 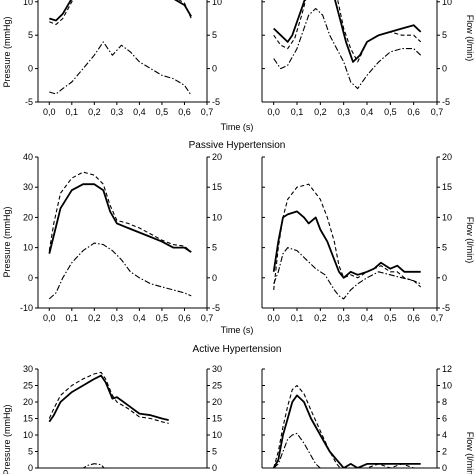 I want to click on y-tick-label: 25, so click(x=28, y=386).